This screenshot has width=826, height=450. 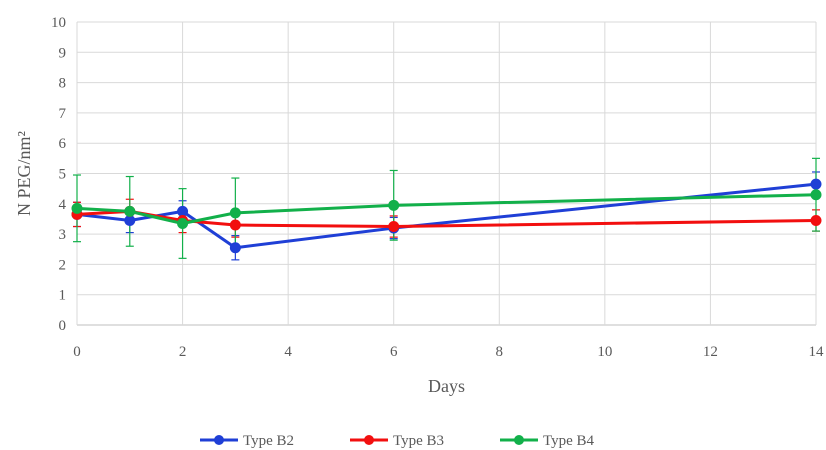 I want to click on y-tick-label: 3, so click(x=63, y=235).